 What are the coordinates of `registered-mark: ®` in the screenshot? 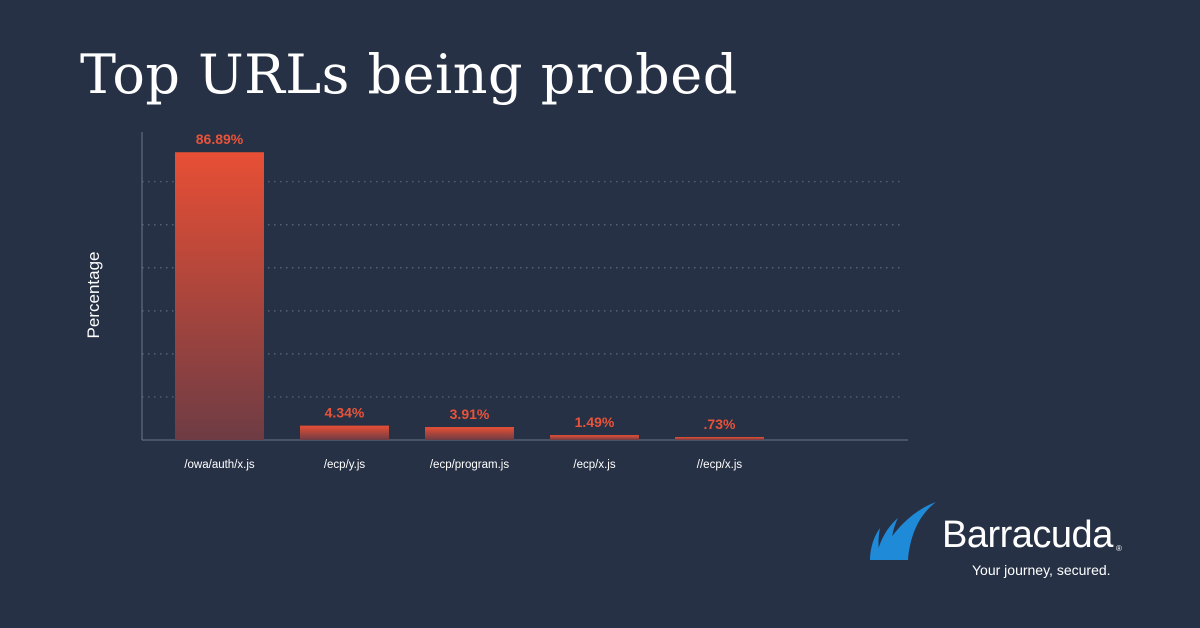 It's located at (1119, 548).